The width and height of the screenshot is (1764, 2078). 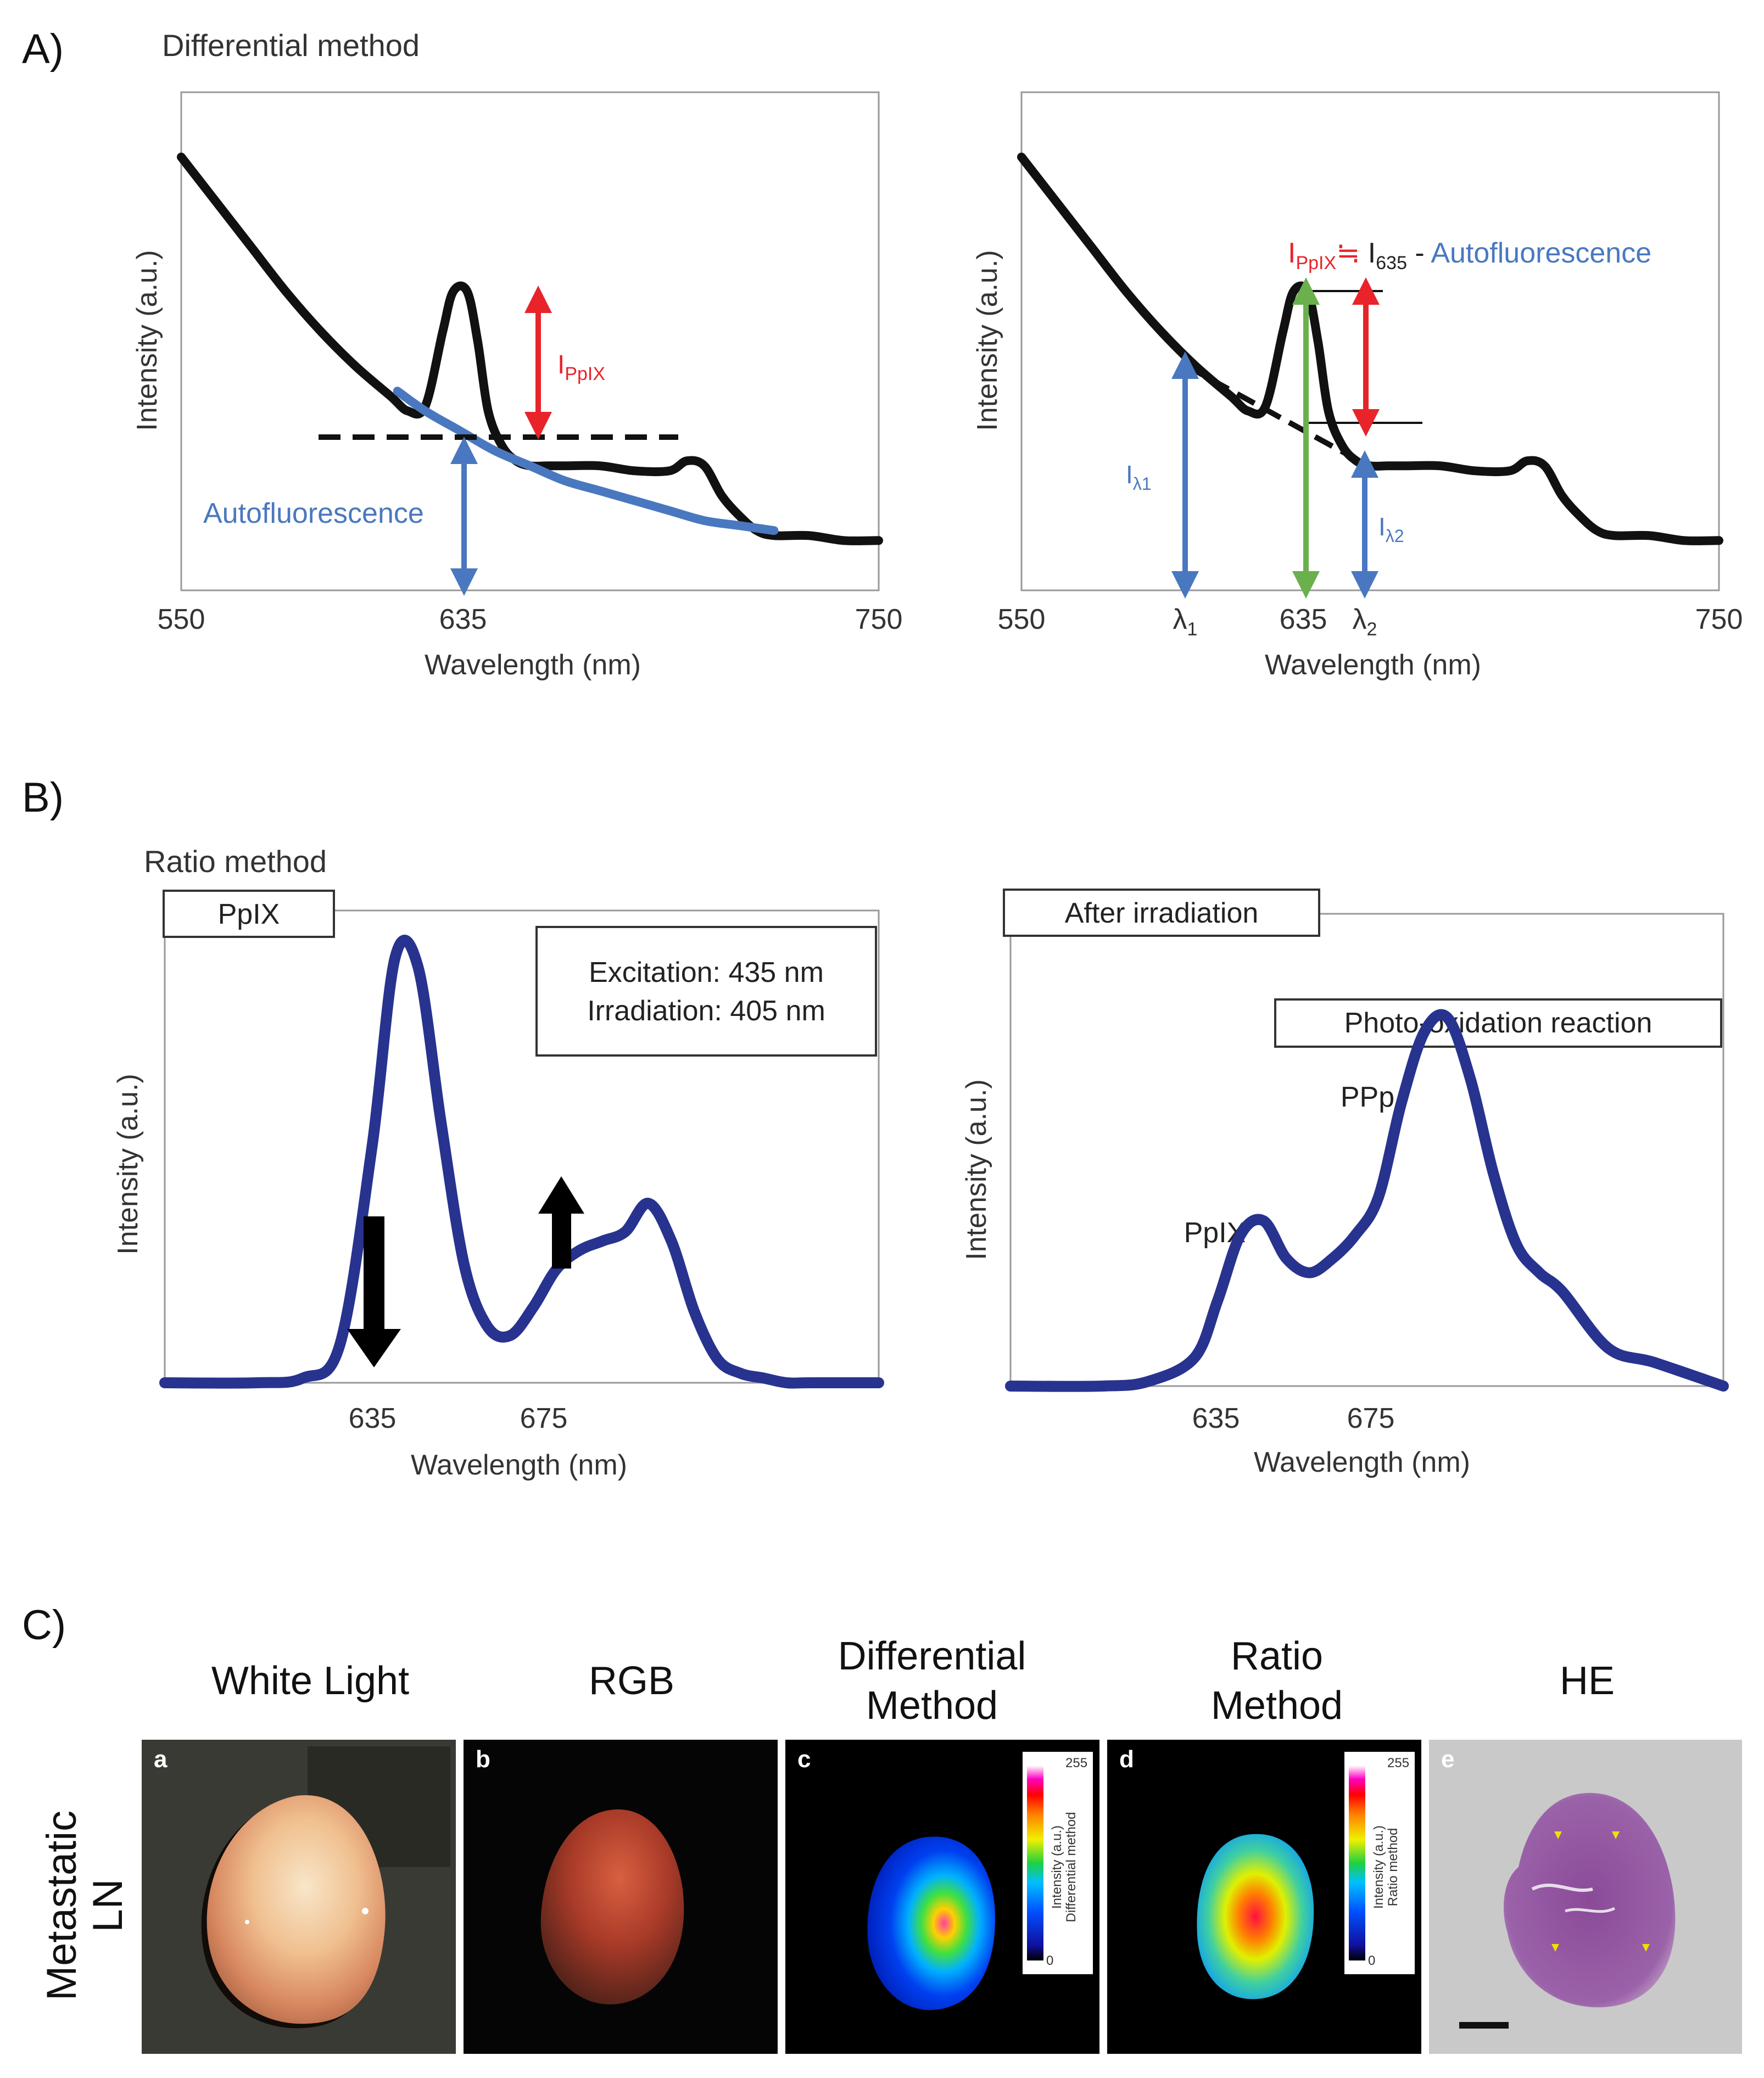 What do you see at coordinates (1365, 622) in the screenshot?
I see `lambda2-tick: λ2` at bounding box center [1365, 622].